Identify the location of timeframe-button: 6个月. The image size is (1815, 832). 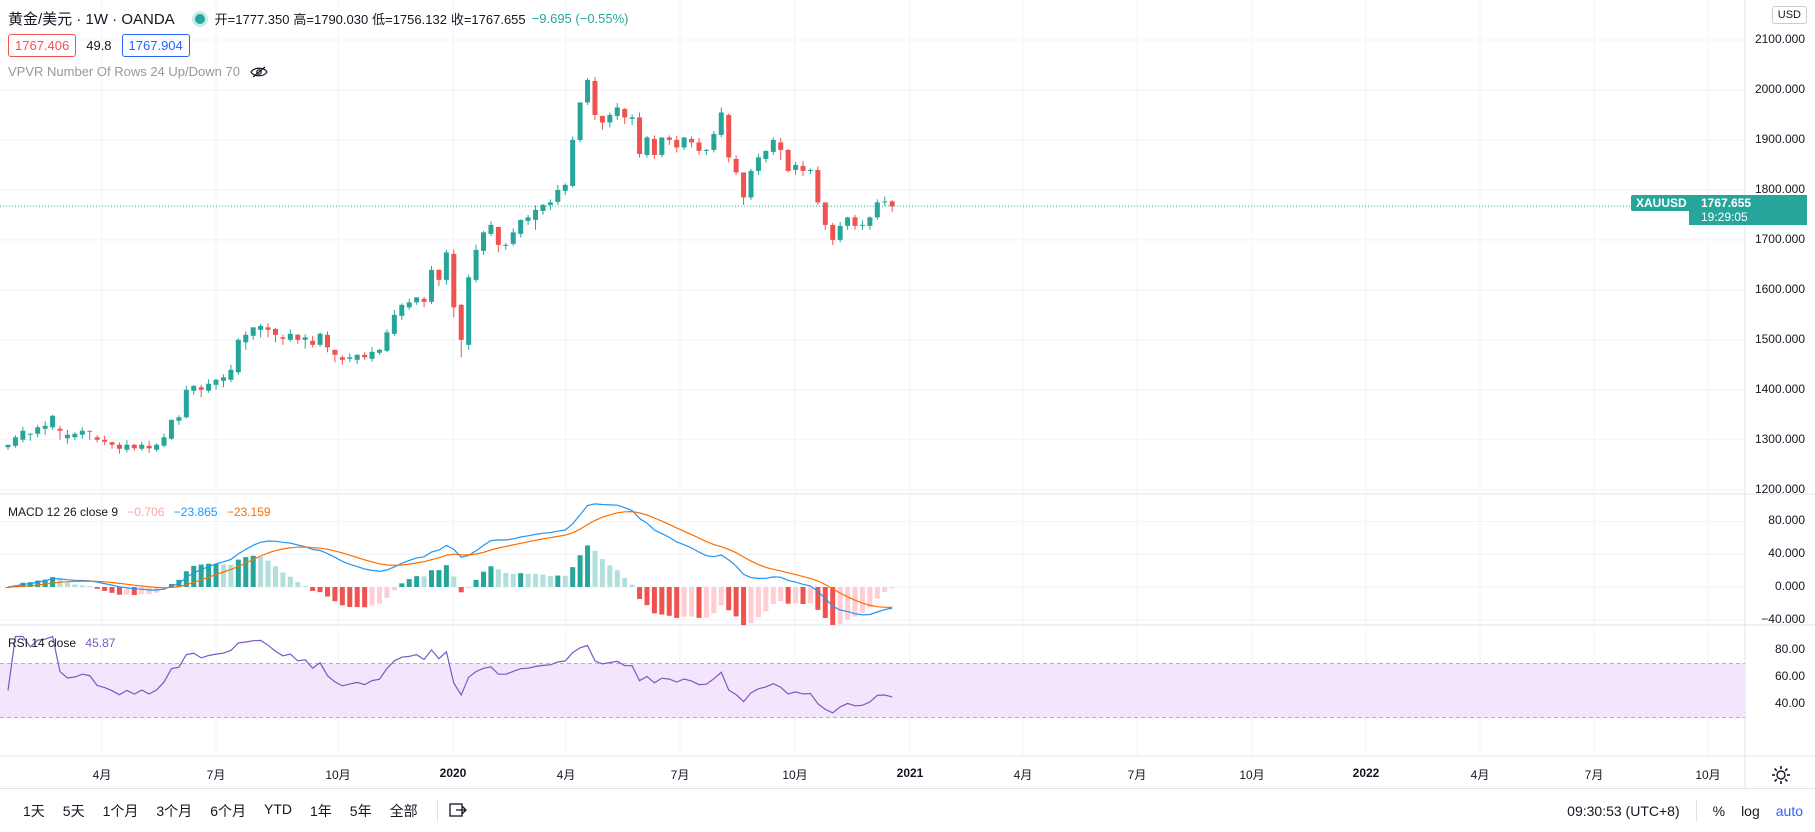
(228, 810).